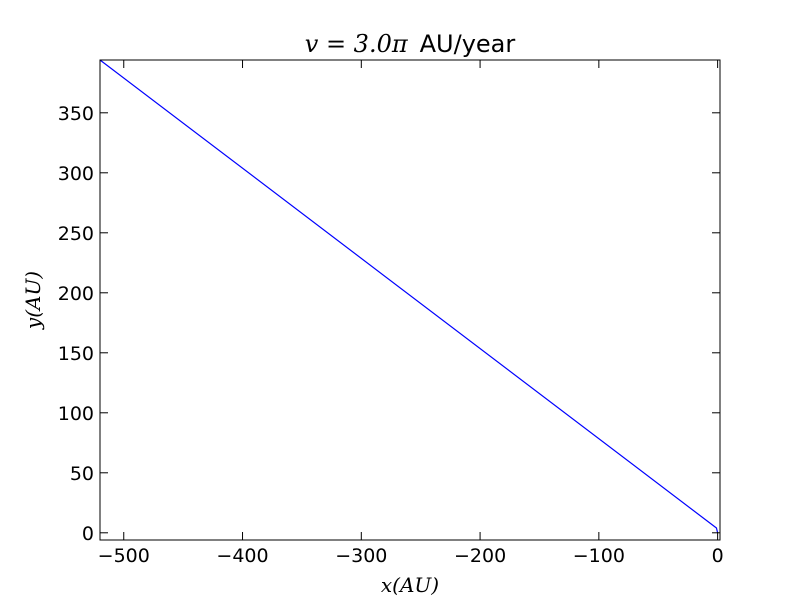 The height and width of the screenshot is (600, 800). Describe the element at coordinates (361, 556) in the screenshot. I see `x-tick-label: −300` at that location.